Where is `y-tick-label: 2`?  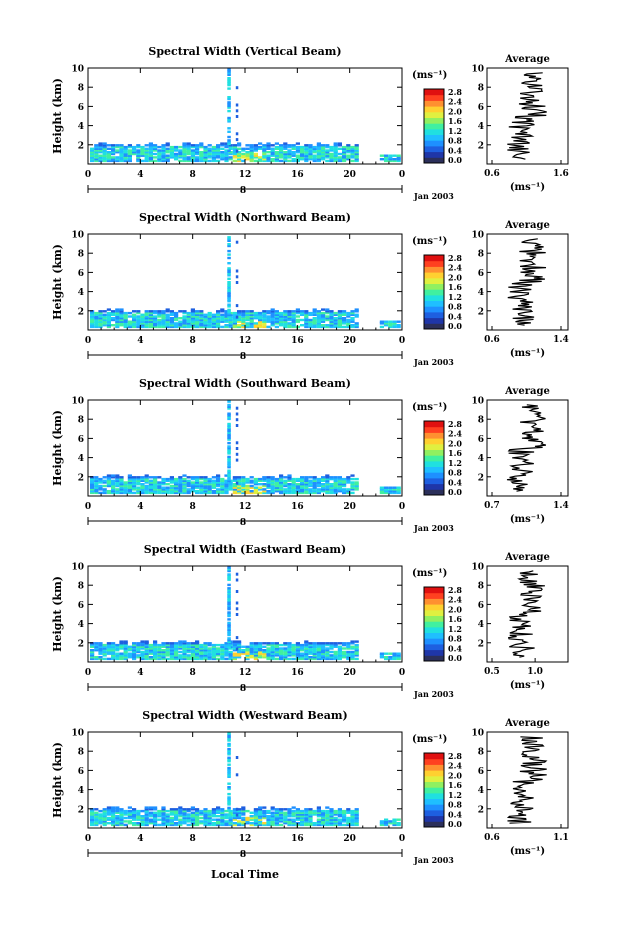 y-tick-label: 2 is located at coordinates (81, 810).